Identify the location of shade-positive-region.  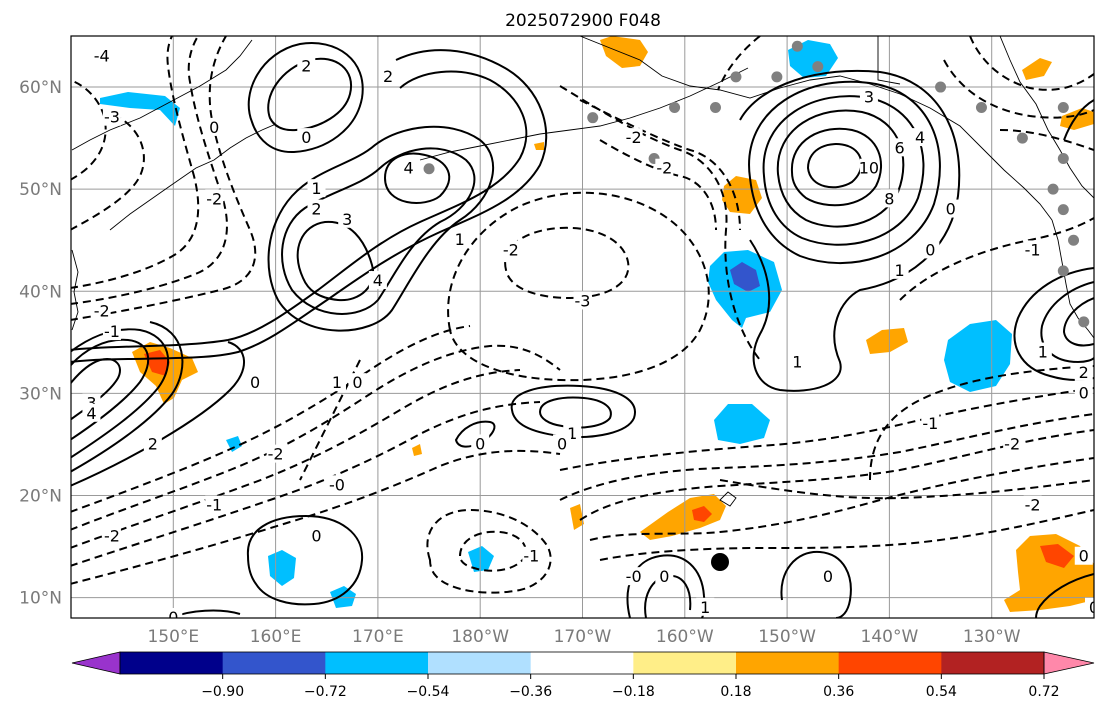
(1049, 573).